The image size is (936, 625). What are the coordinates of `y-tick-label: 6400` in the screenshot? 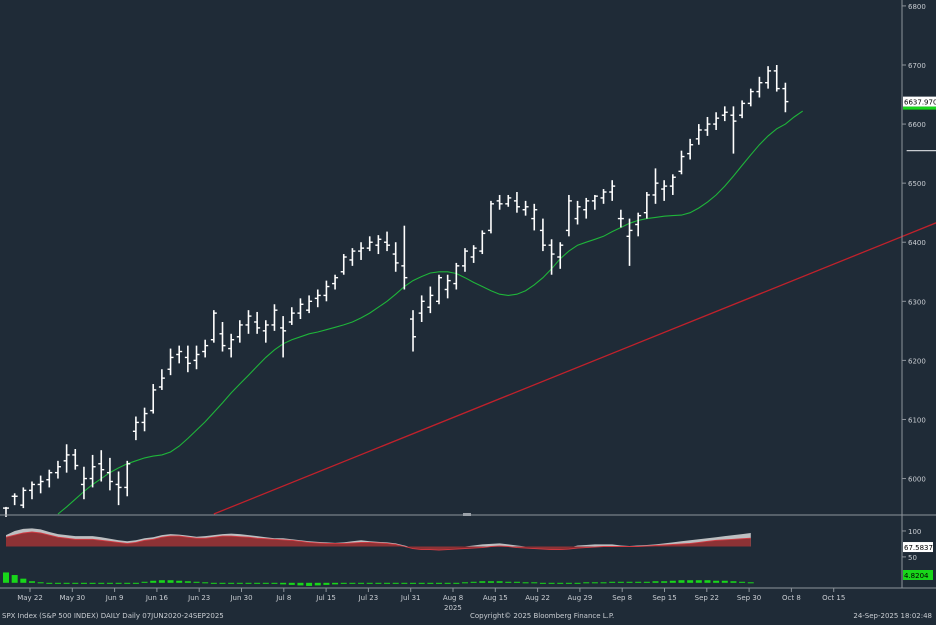 It's located at (917, 243).